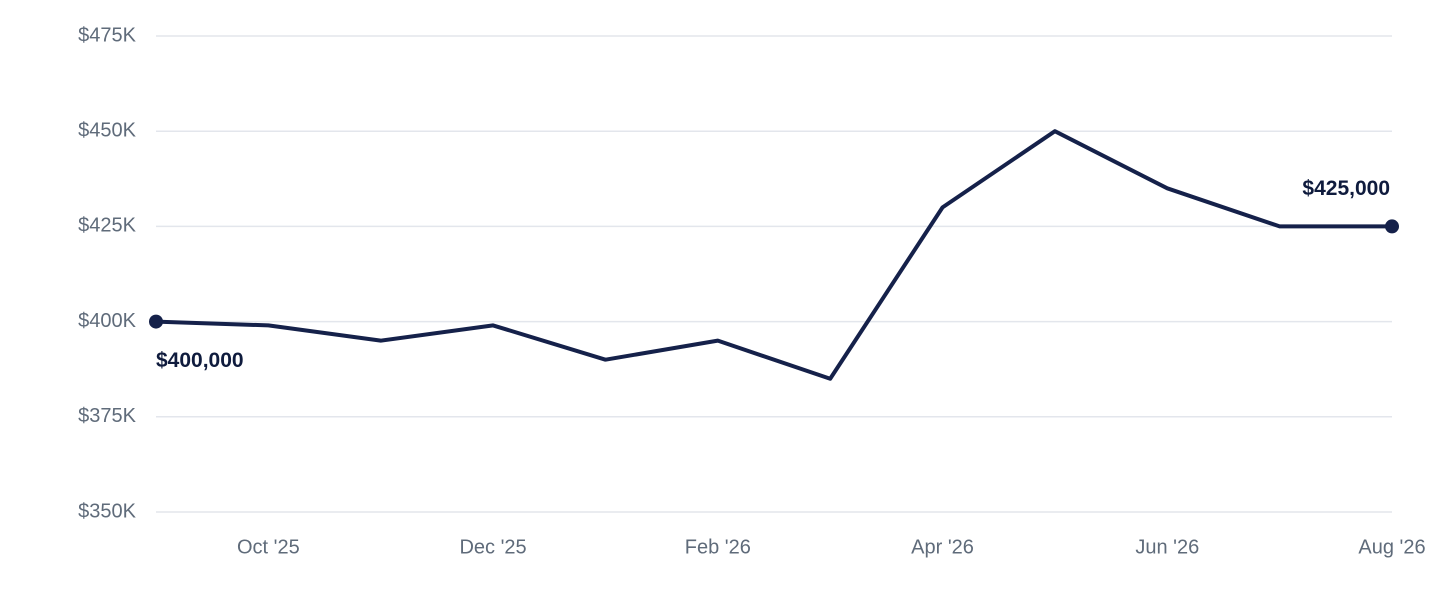 Image resolution: width=1440 pixels, height=600 pixels. Describe the element at coordinates (942, 547) in the screenshot. I see `x-tick-label: Apr '26` at that location.